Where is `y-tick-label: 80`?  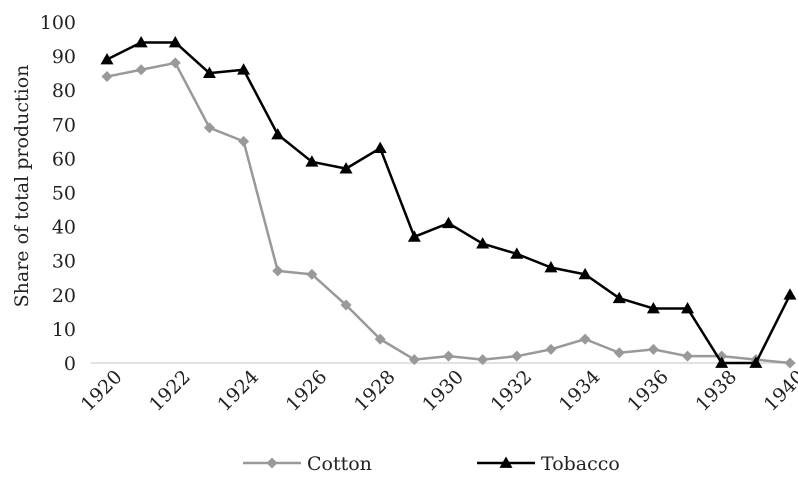 y-tick-label: 80 is located at coordinates (64, 91).